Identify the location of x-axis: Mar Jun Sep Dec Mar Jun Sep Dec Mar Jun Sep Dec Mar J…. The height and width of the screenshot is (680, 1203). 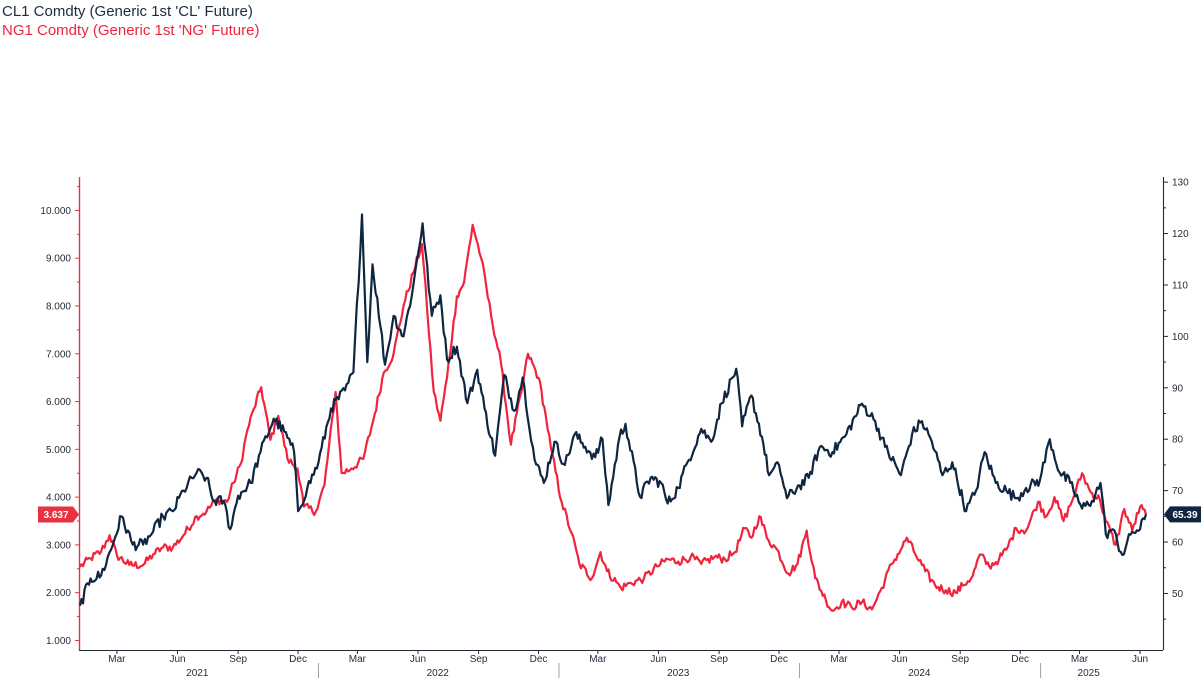
(621, 664).